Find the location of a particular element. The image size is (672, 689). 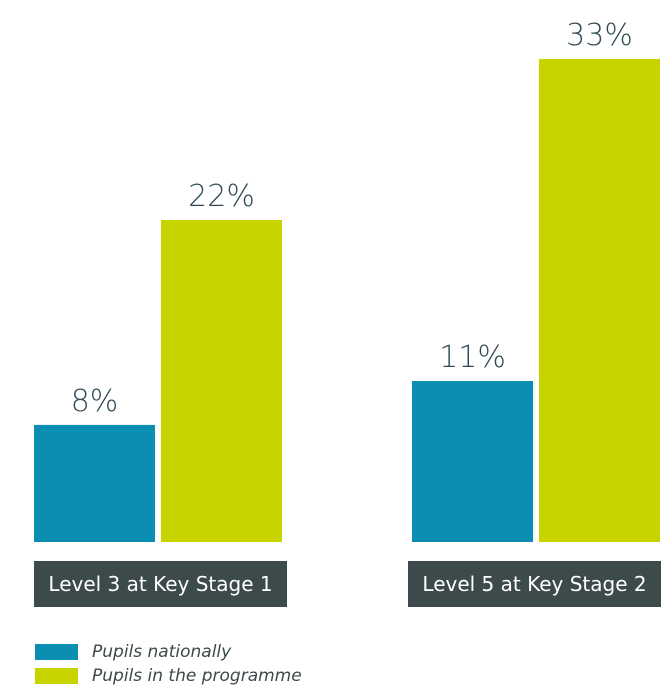

category-label-2: Level 5 at Key Stage 2 is located at coordinates (534, 584).